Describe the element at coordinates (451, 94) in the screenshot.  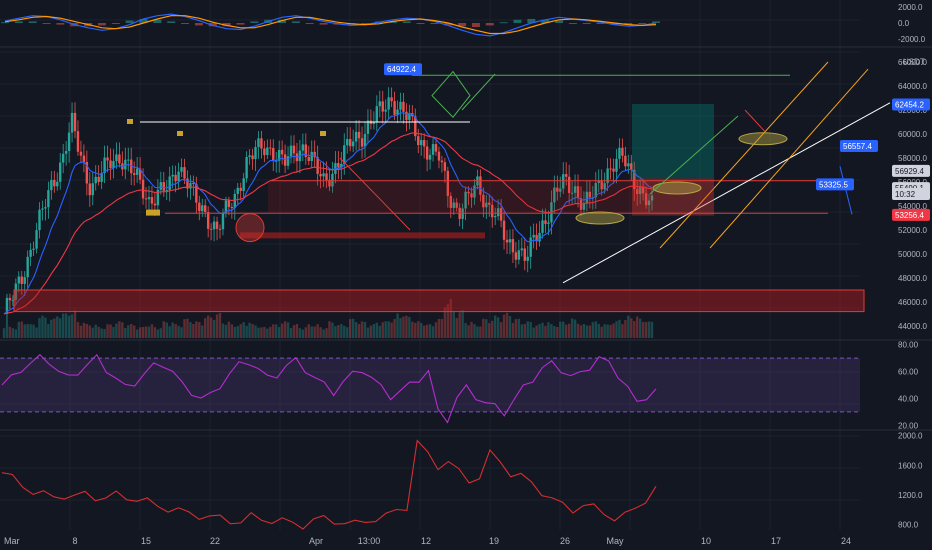
I see `pattern-diamond` at that location.